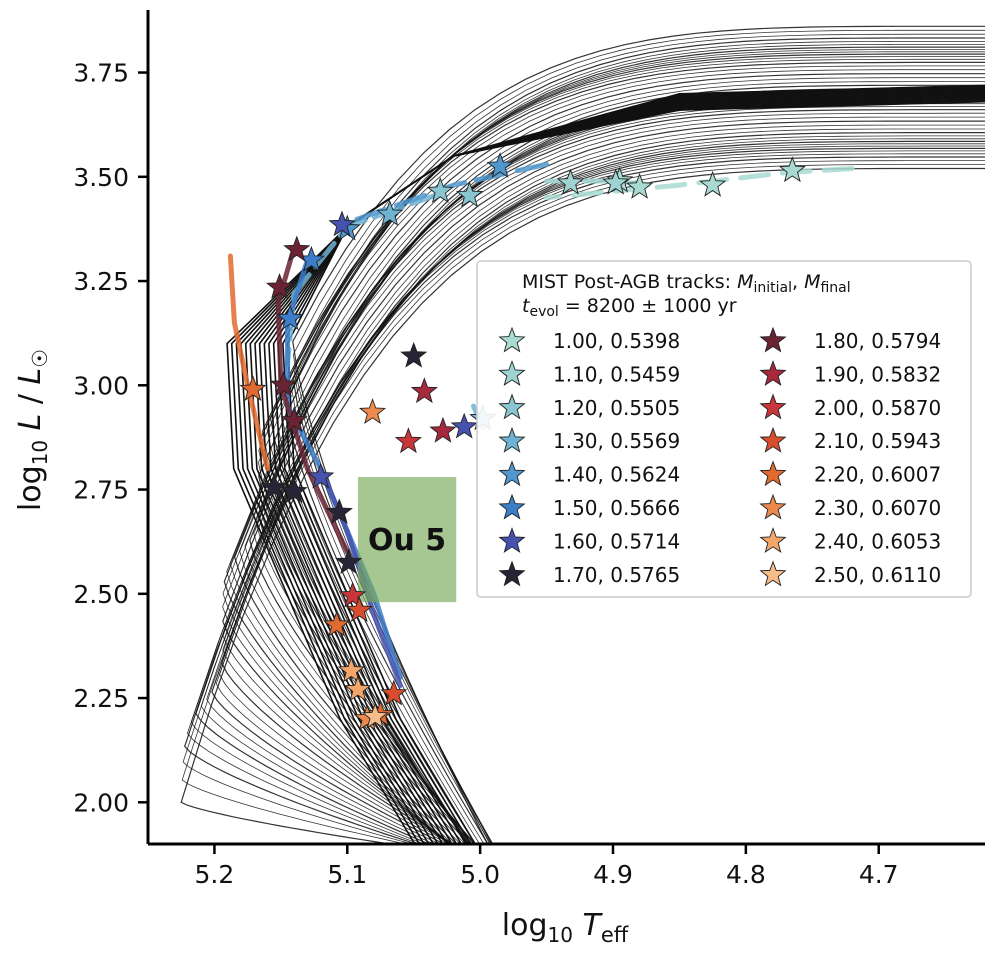  What do you see at coordinates (347, 874) in the screenshot?
I see `x-tick-label: 5.1` at bounding box center [347, 874].